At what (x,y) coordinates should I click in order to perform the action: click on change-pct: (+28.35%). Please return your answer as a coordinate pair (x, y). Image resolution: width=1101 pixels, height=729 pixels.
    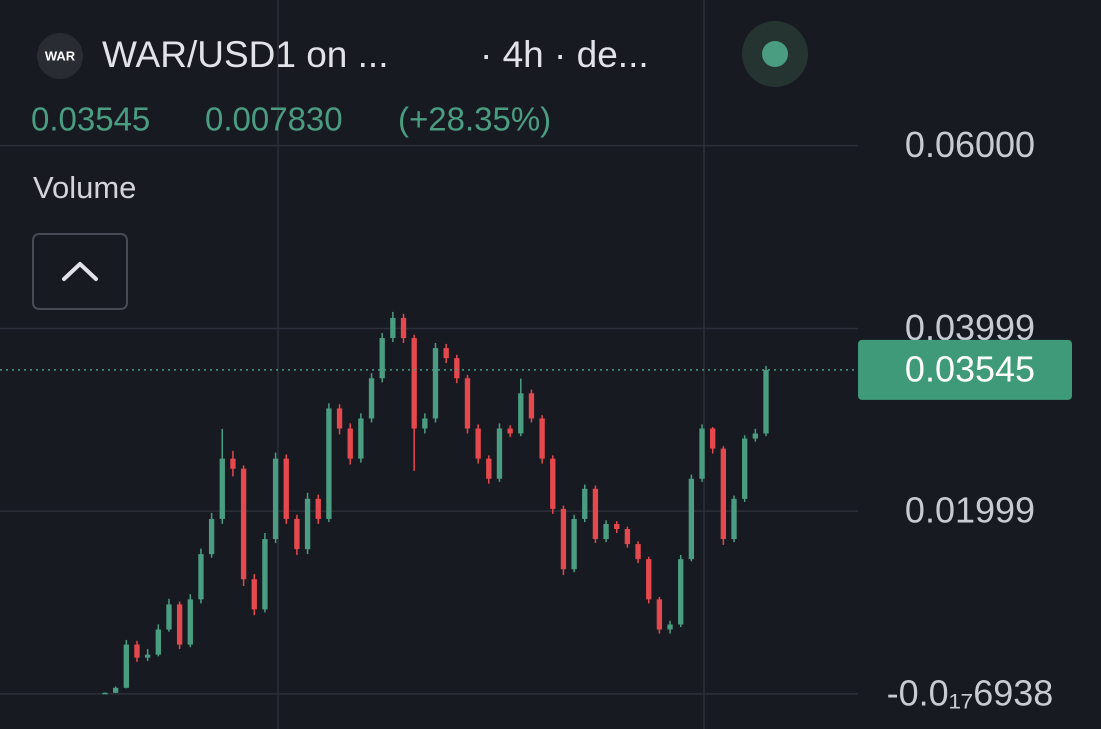
    Looking at the image, I should click on (474, 119).